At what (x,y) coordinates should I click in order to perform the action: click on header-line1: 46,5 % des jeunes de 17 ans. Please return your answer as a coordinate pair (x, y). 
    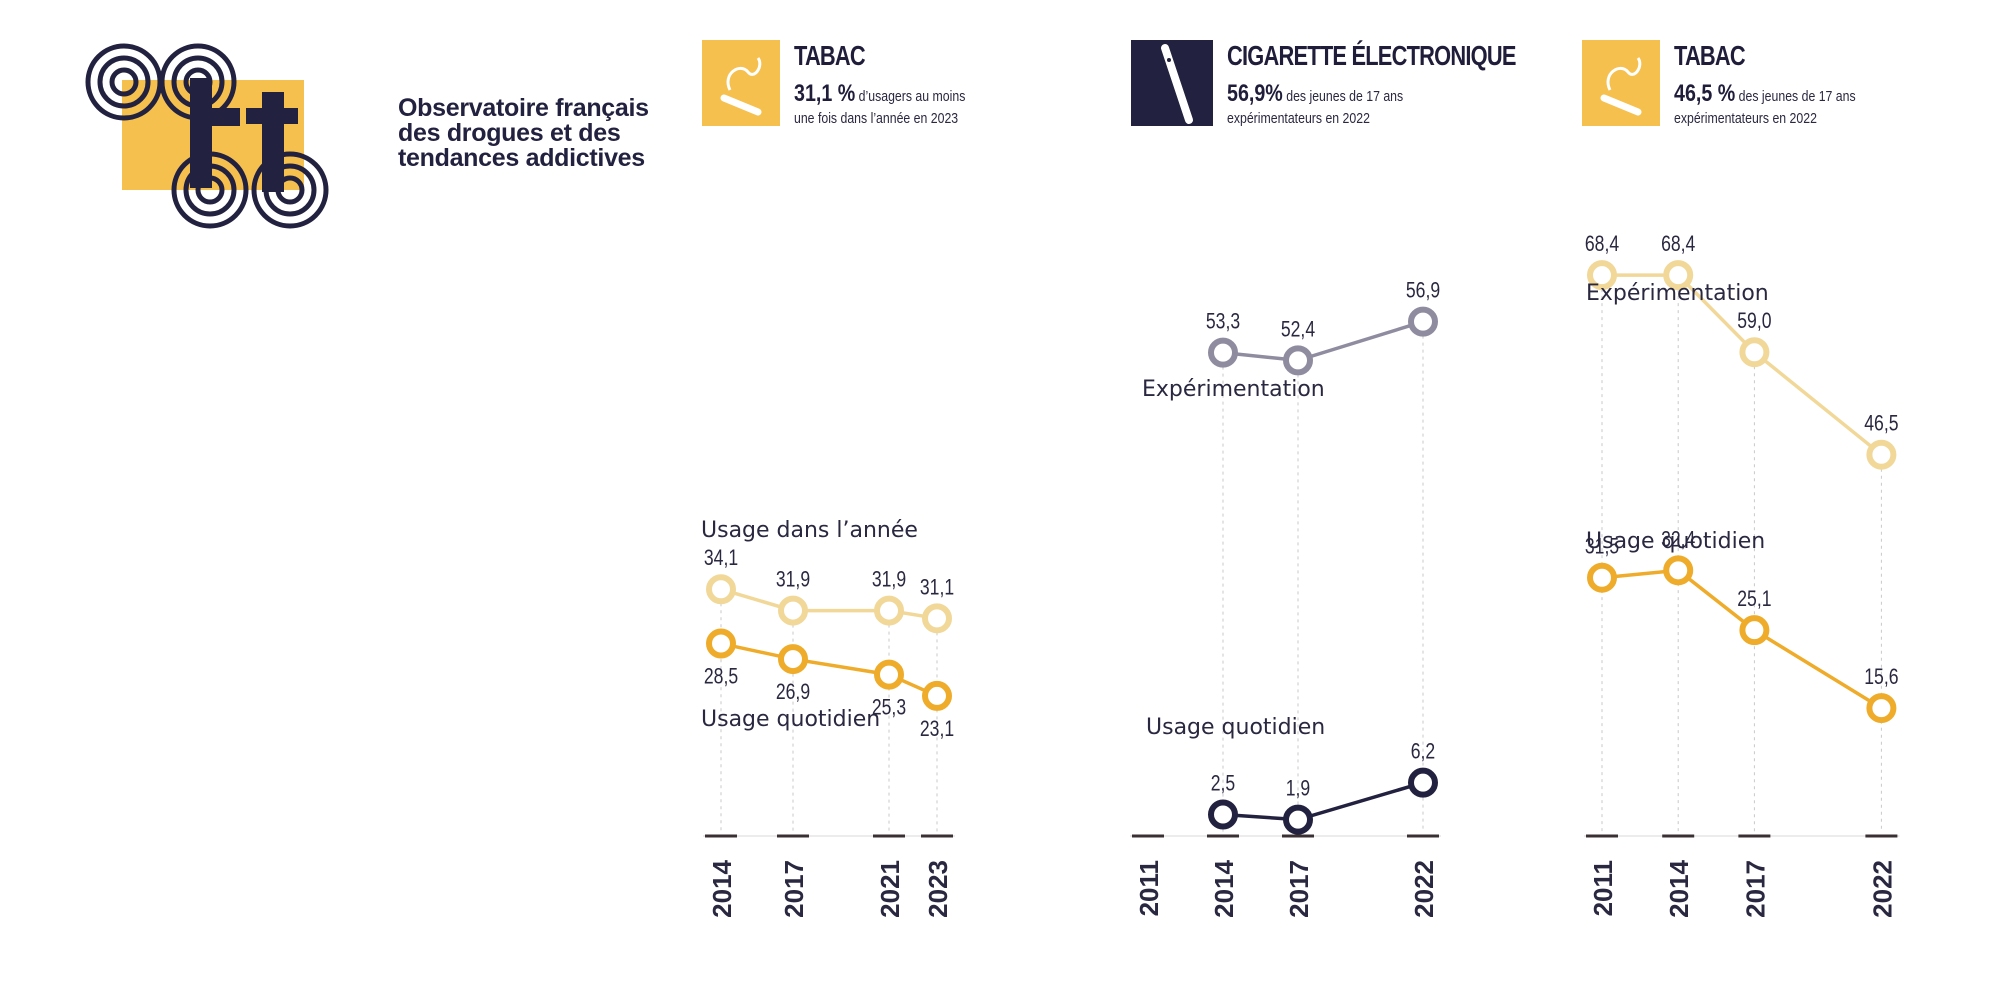
    Looking at the image, I should click on (1765, 94).